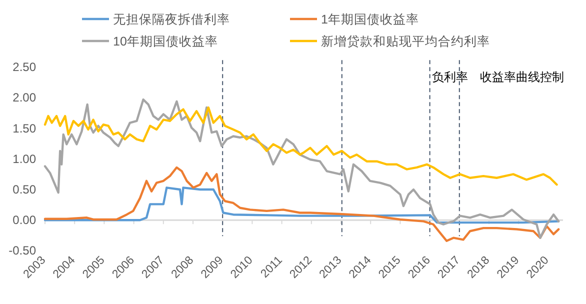 The image size is (586, 304). Describe the element at coordinates (165, 41) in the screenshot. I see `legend-label: 10年期国债收益率` at that location.